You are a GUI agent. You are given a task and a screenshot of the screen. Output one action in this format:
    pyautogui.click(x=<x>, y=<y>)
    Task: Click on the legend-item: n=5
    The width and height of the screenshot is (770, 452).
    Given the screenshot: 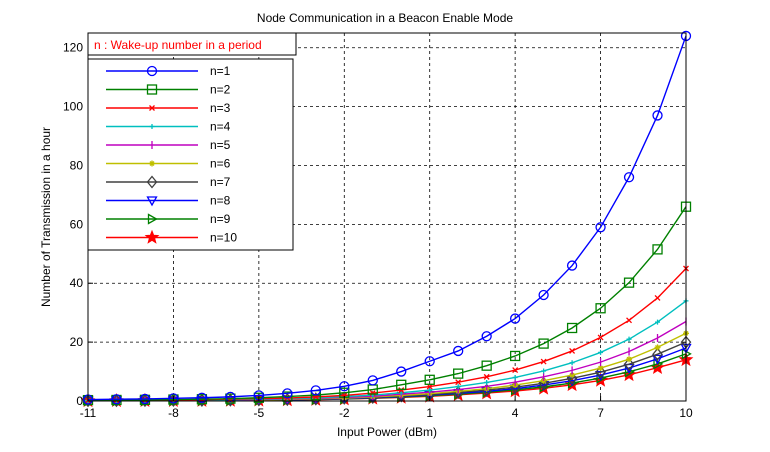 What is the action you would take?
    pyautogui.click(x=168, y=145)
    